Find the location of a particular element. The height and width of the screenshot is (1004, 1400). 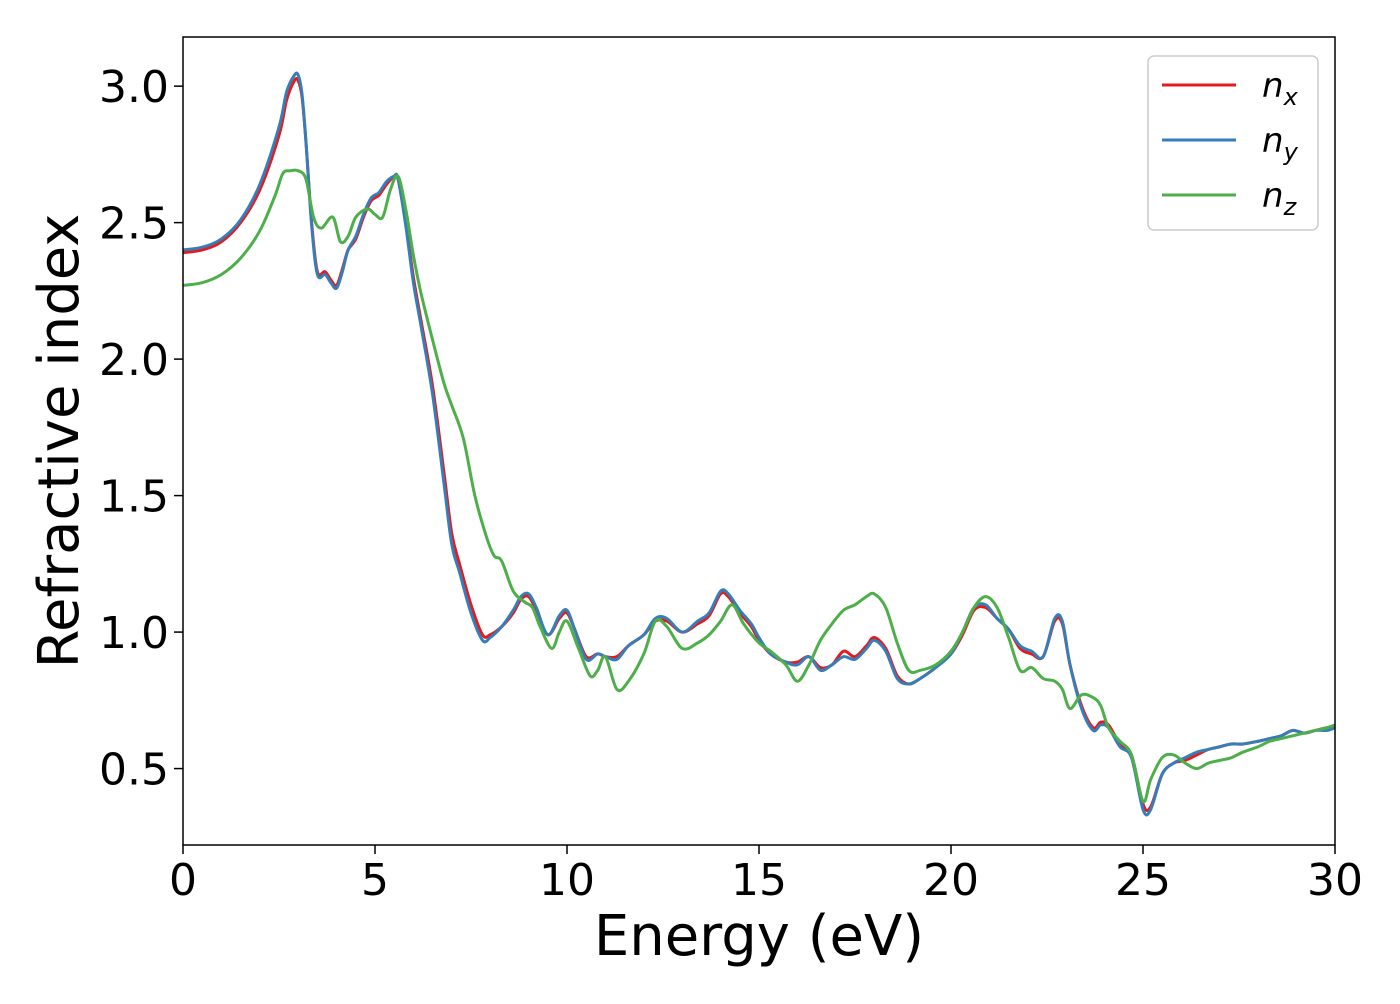

legend-item-x: nx is located at coordinates (1230, 88).